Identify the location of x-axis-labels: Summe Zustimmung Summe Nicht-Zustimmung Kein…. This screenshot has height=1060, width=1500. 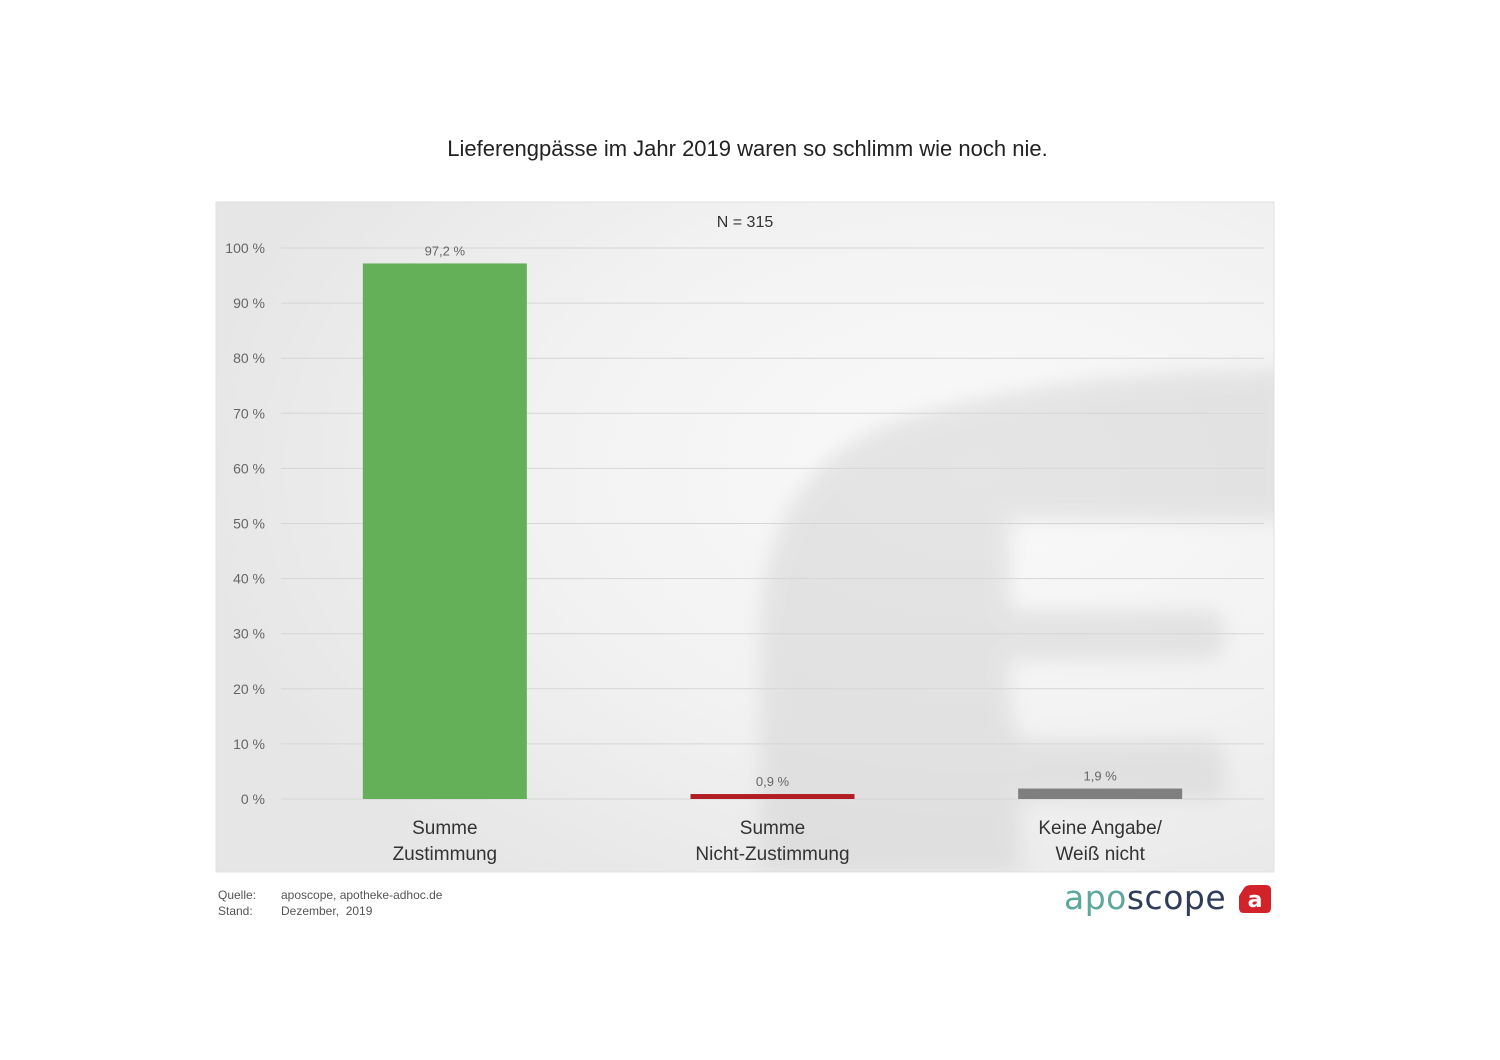
(778, 841).